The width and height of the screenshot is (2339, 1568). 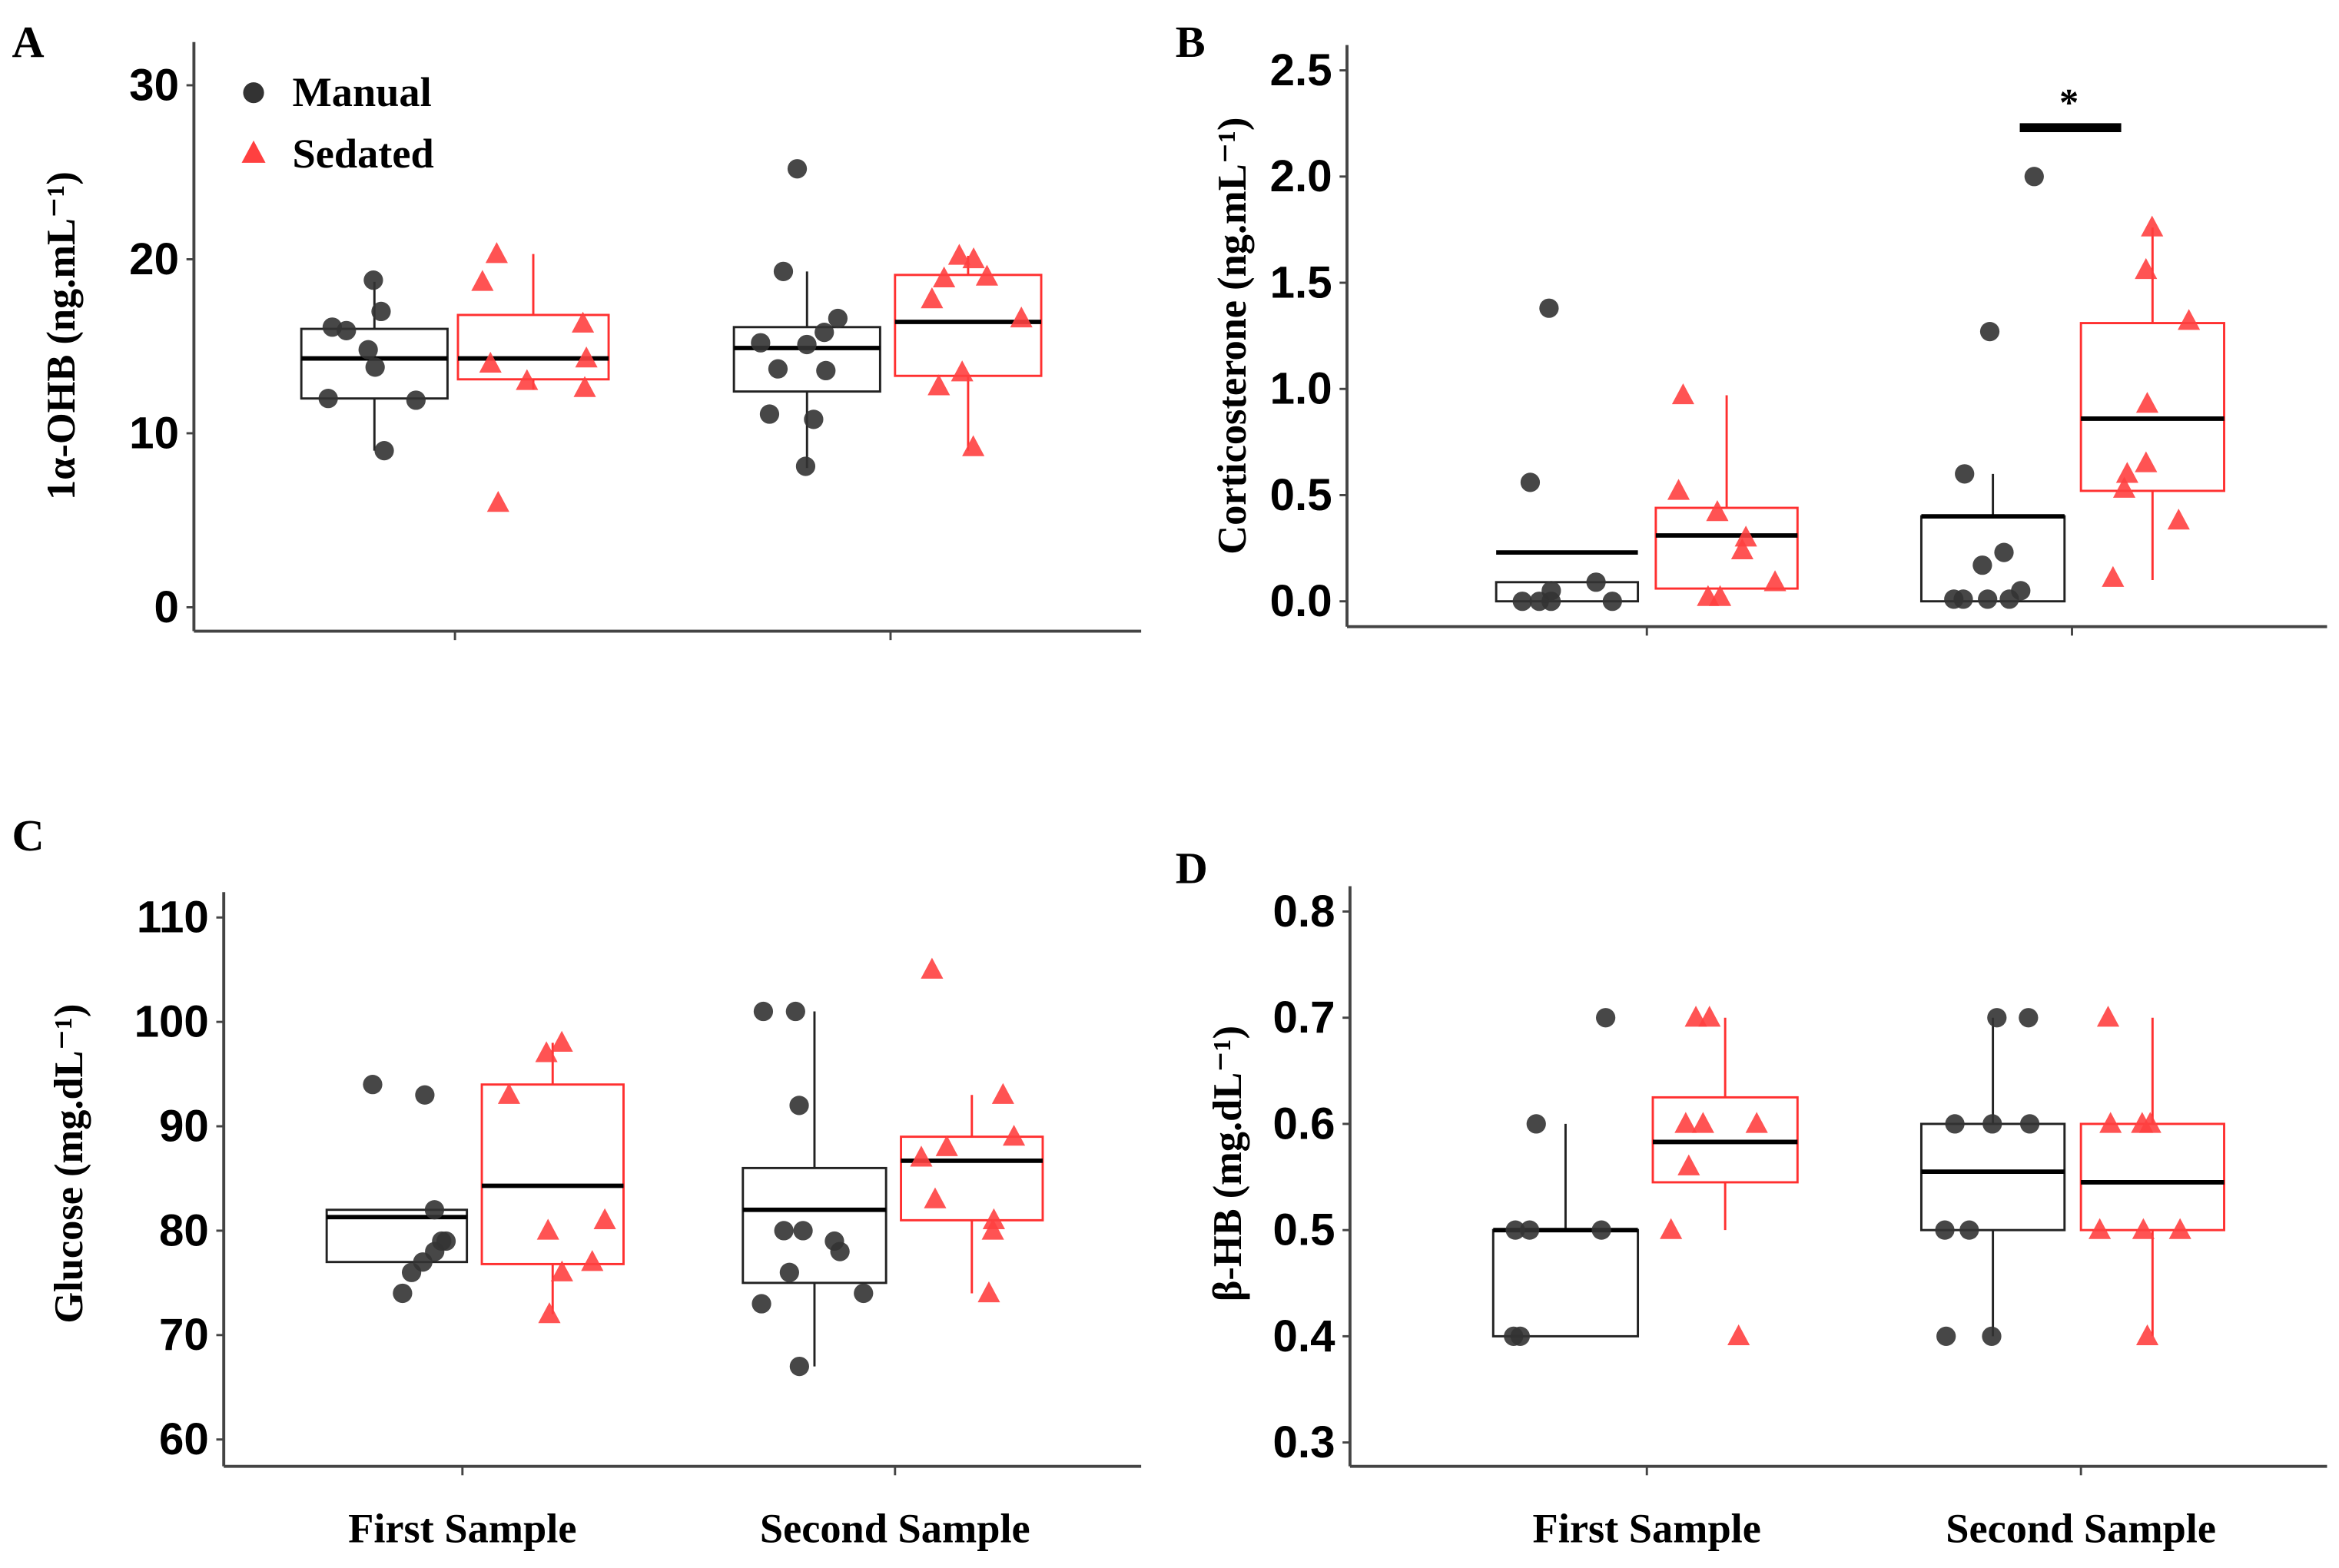 What do you see at coordinates (1228, 1163) in the screenshot?
I see `y-axis-label: β-HB (mg.dL⁻¹)` at bounding box center [1228, 1163].